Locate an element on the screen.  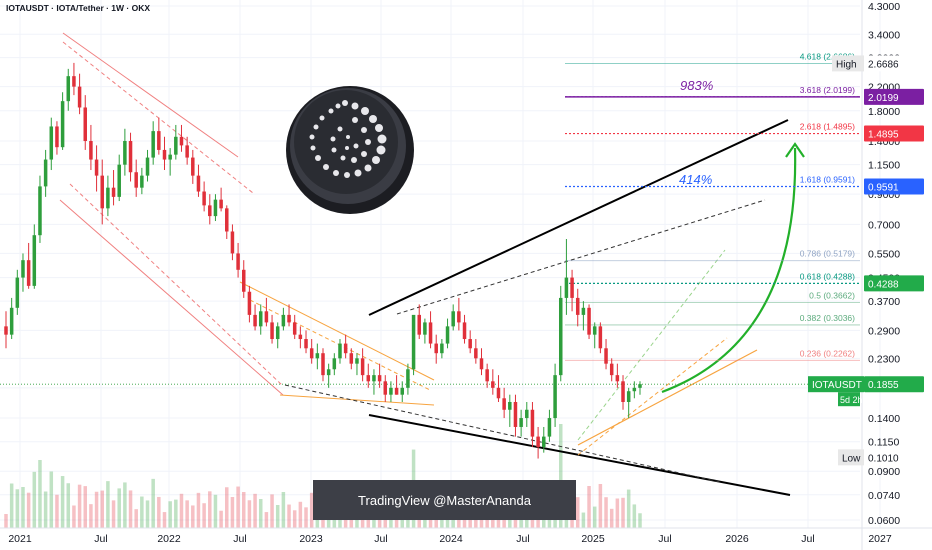
price-tag: 2.0199 is located at coordinates (894, 96).